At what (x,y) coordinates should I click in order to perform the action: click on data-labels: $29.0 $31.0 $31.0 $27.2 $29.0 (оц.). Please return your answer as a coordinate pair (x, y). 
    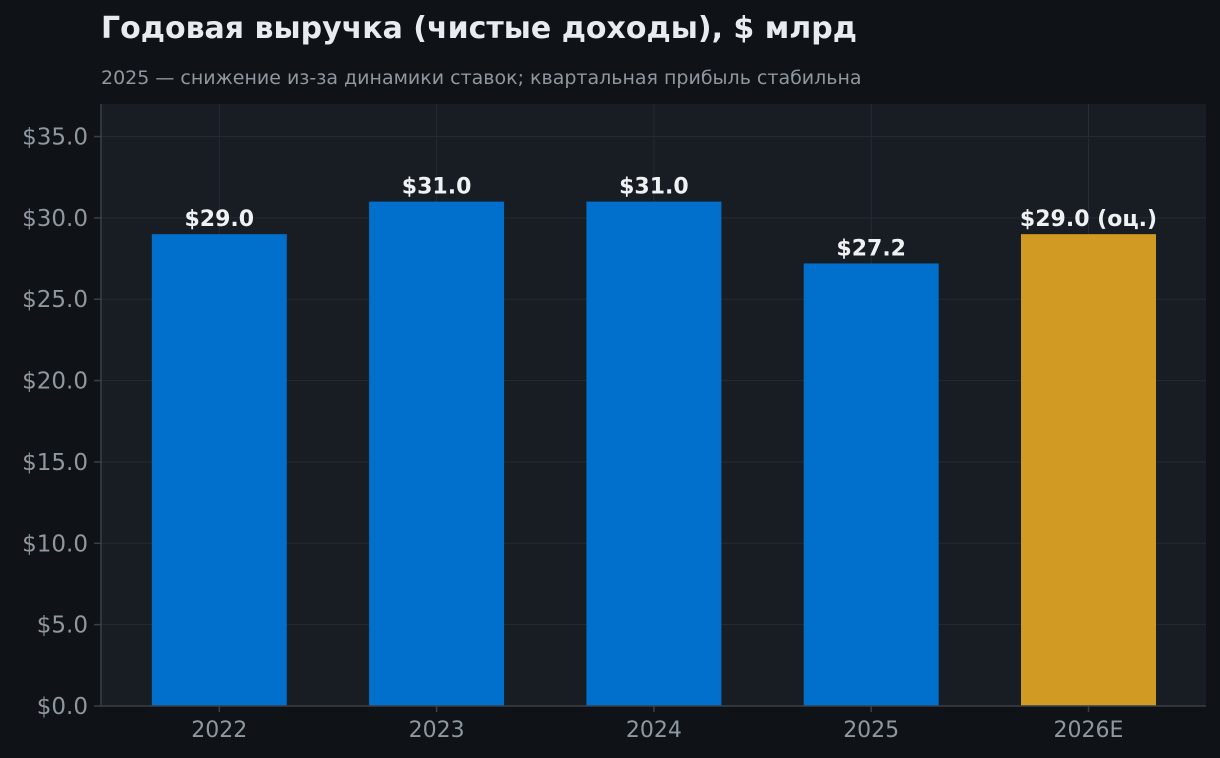
    Looking at the image, I should click on (671, 218).